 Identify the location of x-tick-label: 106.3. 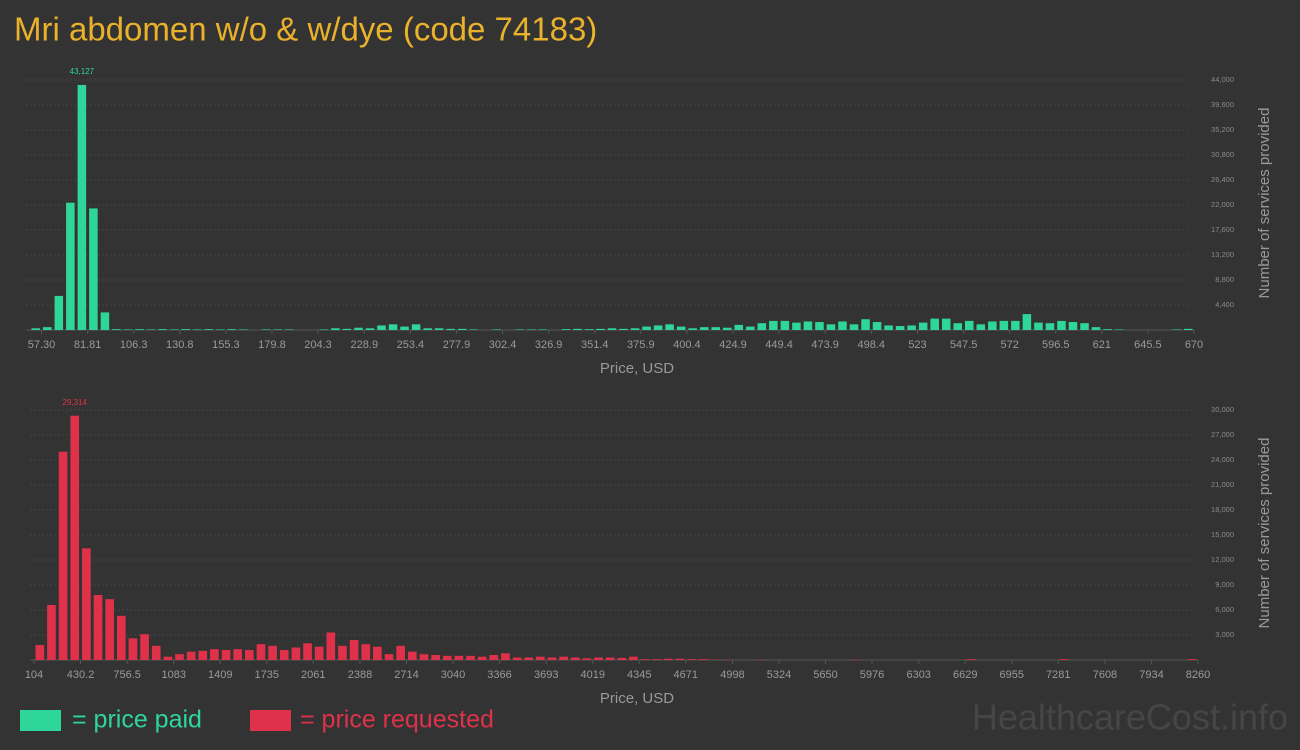
(134, 345).